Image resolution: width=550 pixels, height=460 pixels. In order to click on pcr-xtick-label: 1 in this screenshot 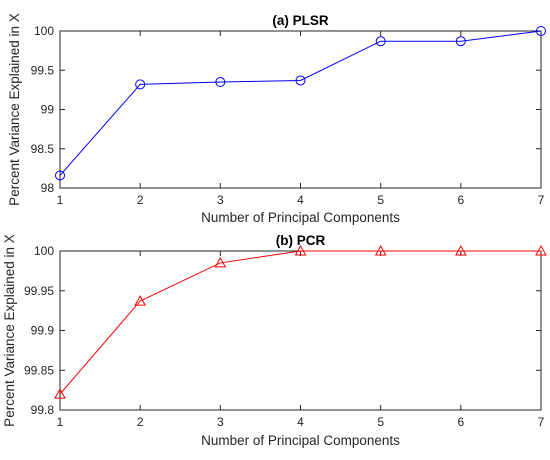, I will do `click(60, 422)`.